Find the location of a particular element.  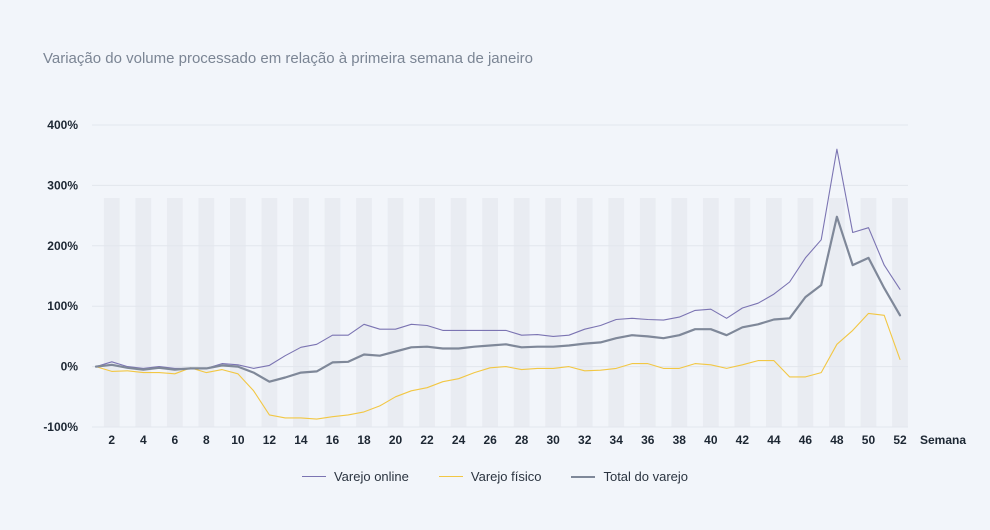

x-tick-label: 8 is located at coordinates (206, 440).